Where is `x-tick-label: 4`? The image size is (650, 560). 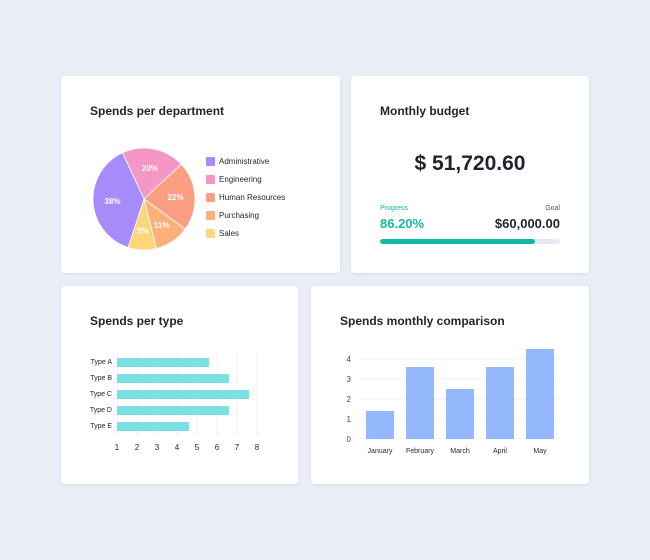
x-tick-label: 4 is located at coordinates (177, 447).